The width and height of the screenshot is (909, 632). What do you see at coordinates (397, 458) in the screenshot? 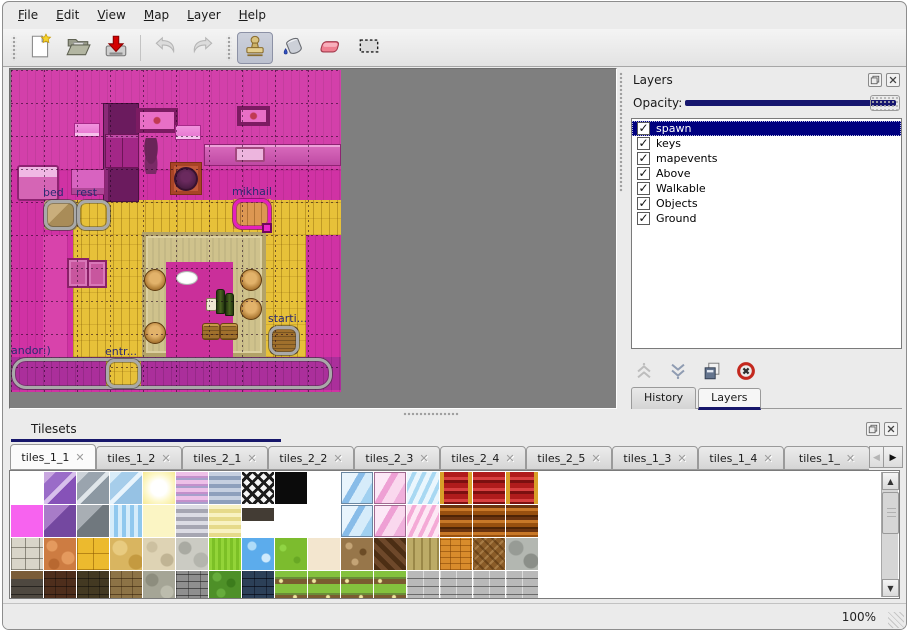
I see `tileset-tab-tiles_2_3: tiles_2_3 ✕` at bounding box center [397, 458].